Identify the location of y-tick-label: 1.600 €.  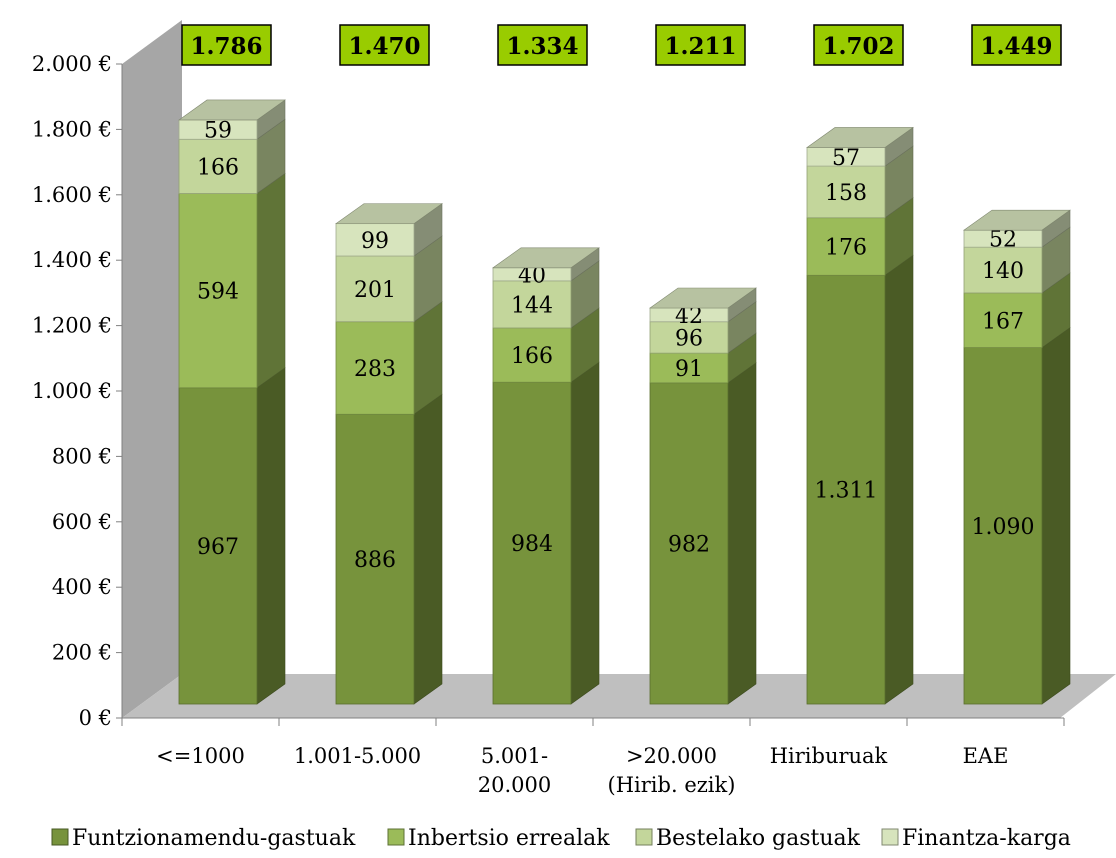
(72, 195).